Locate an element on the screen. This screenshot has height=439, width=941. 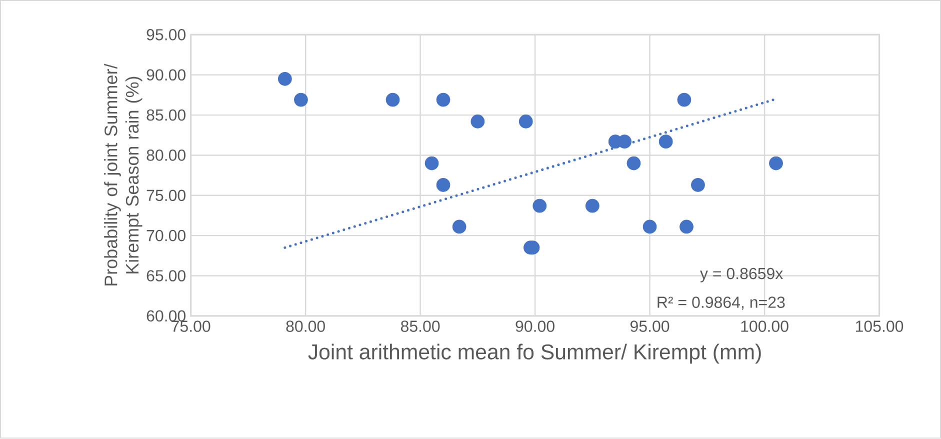
annotation: R² = 0.9864, n=23 is located at coordinates (721, 303).